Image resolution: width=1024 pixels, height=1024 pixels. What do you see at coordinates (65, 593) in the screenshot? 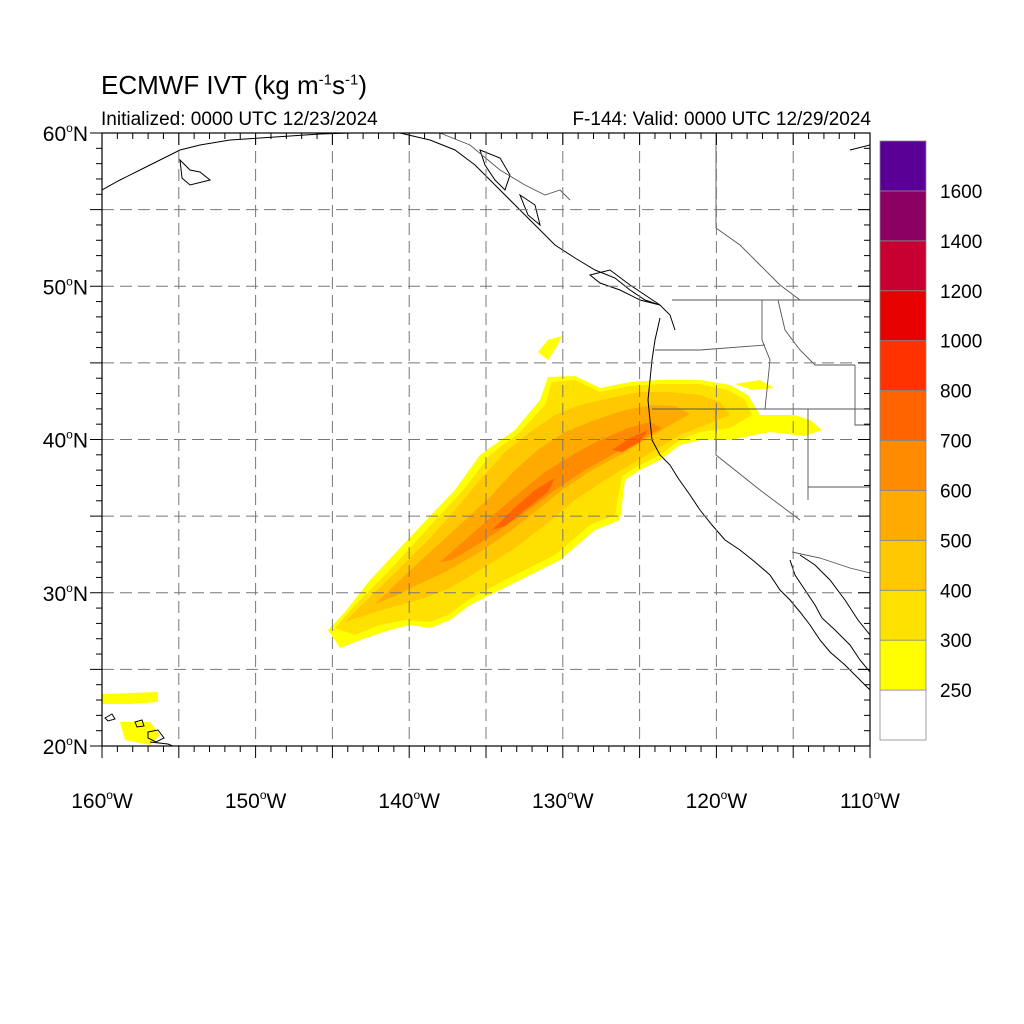
I see `lat-tick-label: 30oN` at bounding box center [65, 593].